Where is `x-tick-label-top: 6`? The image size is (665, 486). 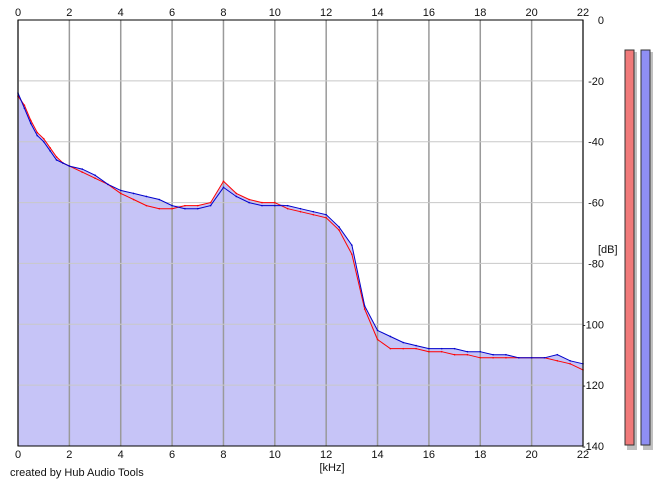
x-tick-label-top: 6 is located at coordinates (172, 13).